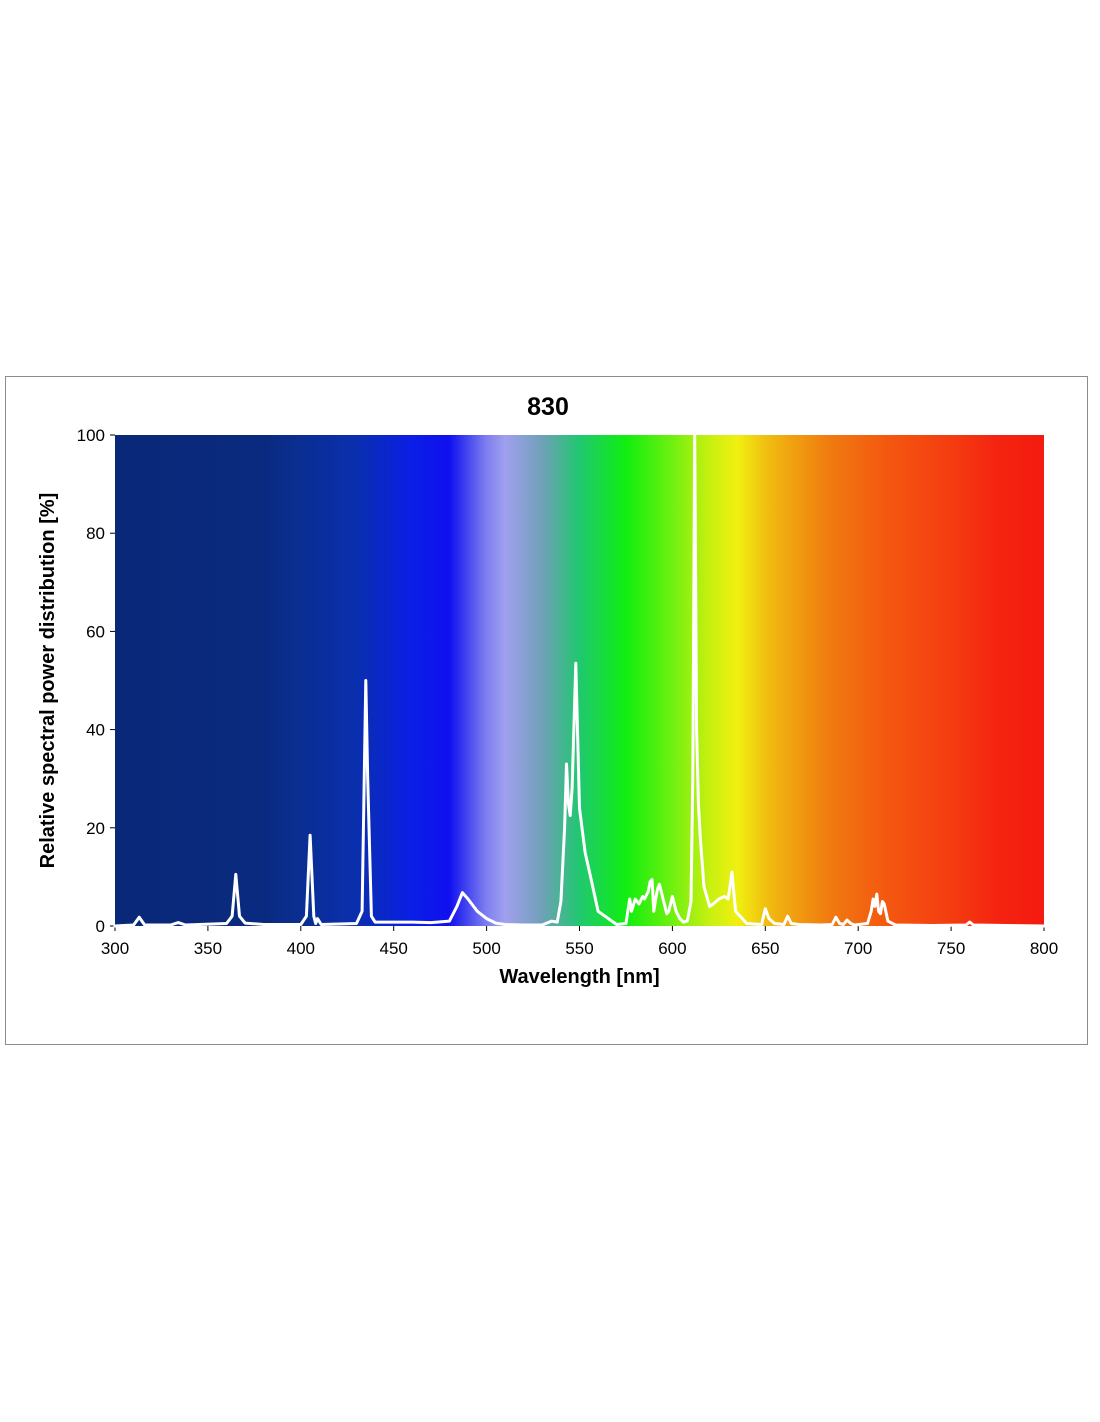 The height and width of the screenshot is (1422, 1100). What do you see at coordinates (765, 948) in the screenshot?
I see `x-tick-label: 650` at bounding box center [765, 948].